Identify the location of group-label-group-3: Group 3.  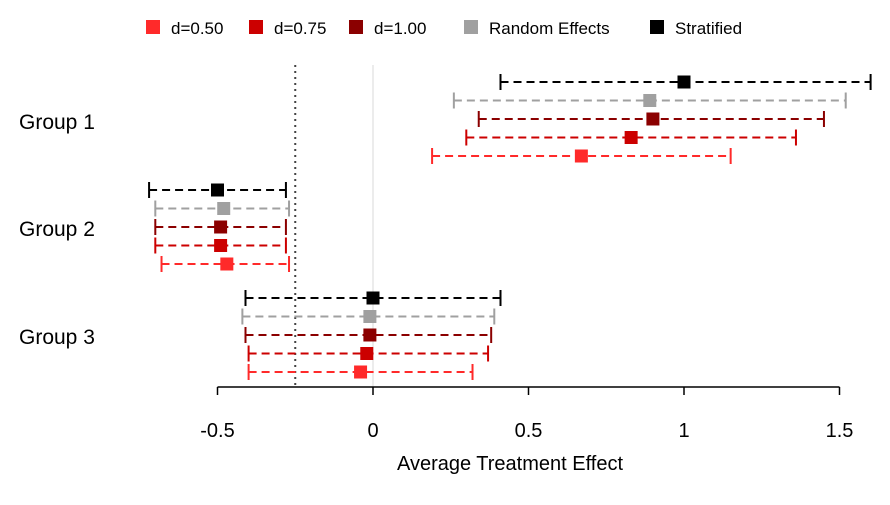
(57, 337).